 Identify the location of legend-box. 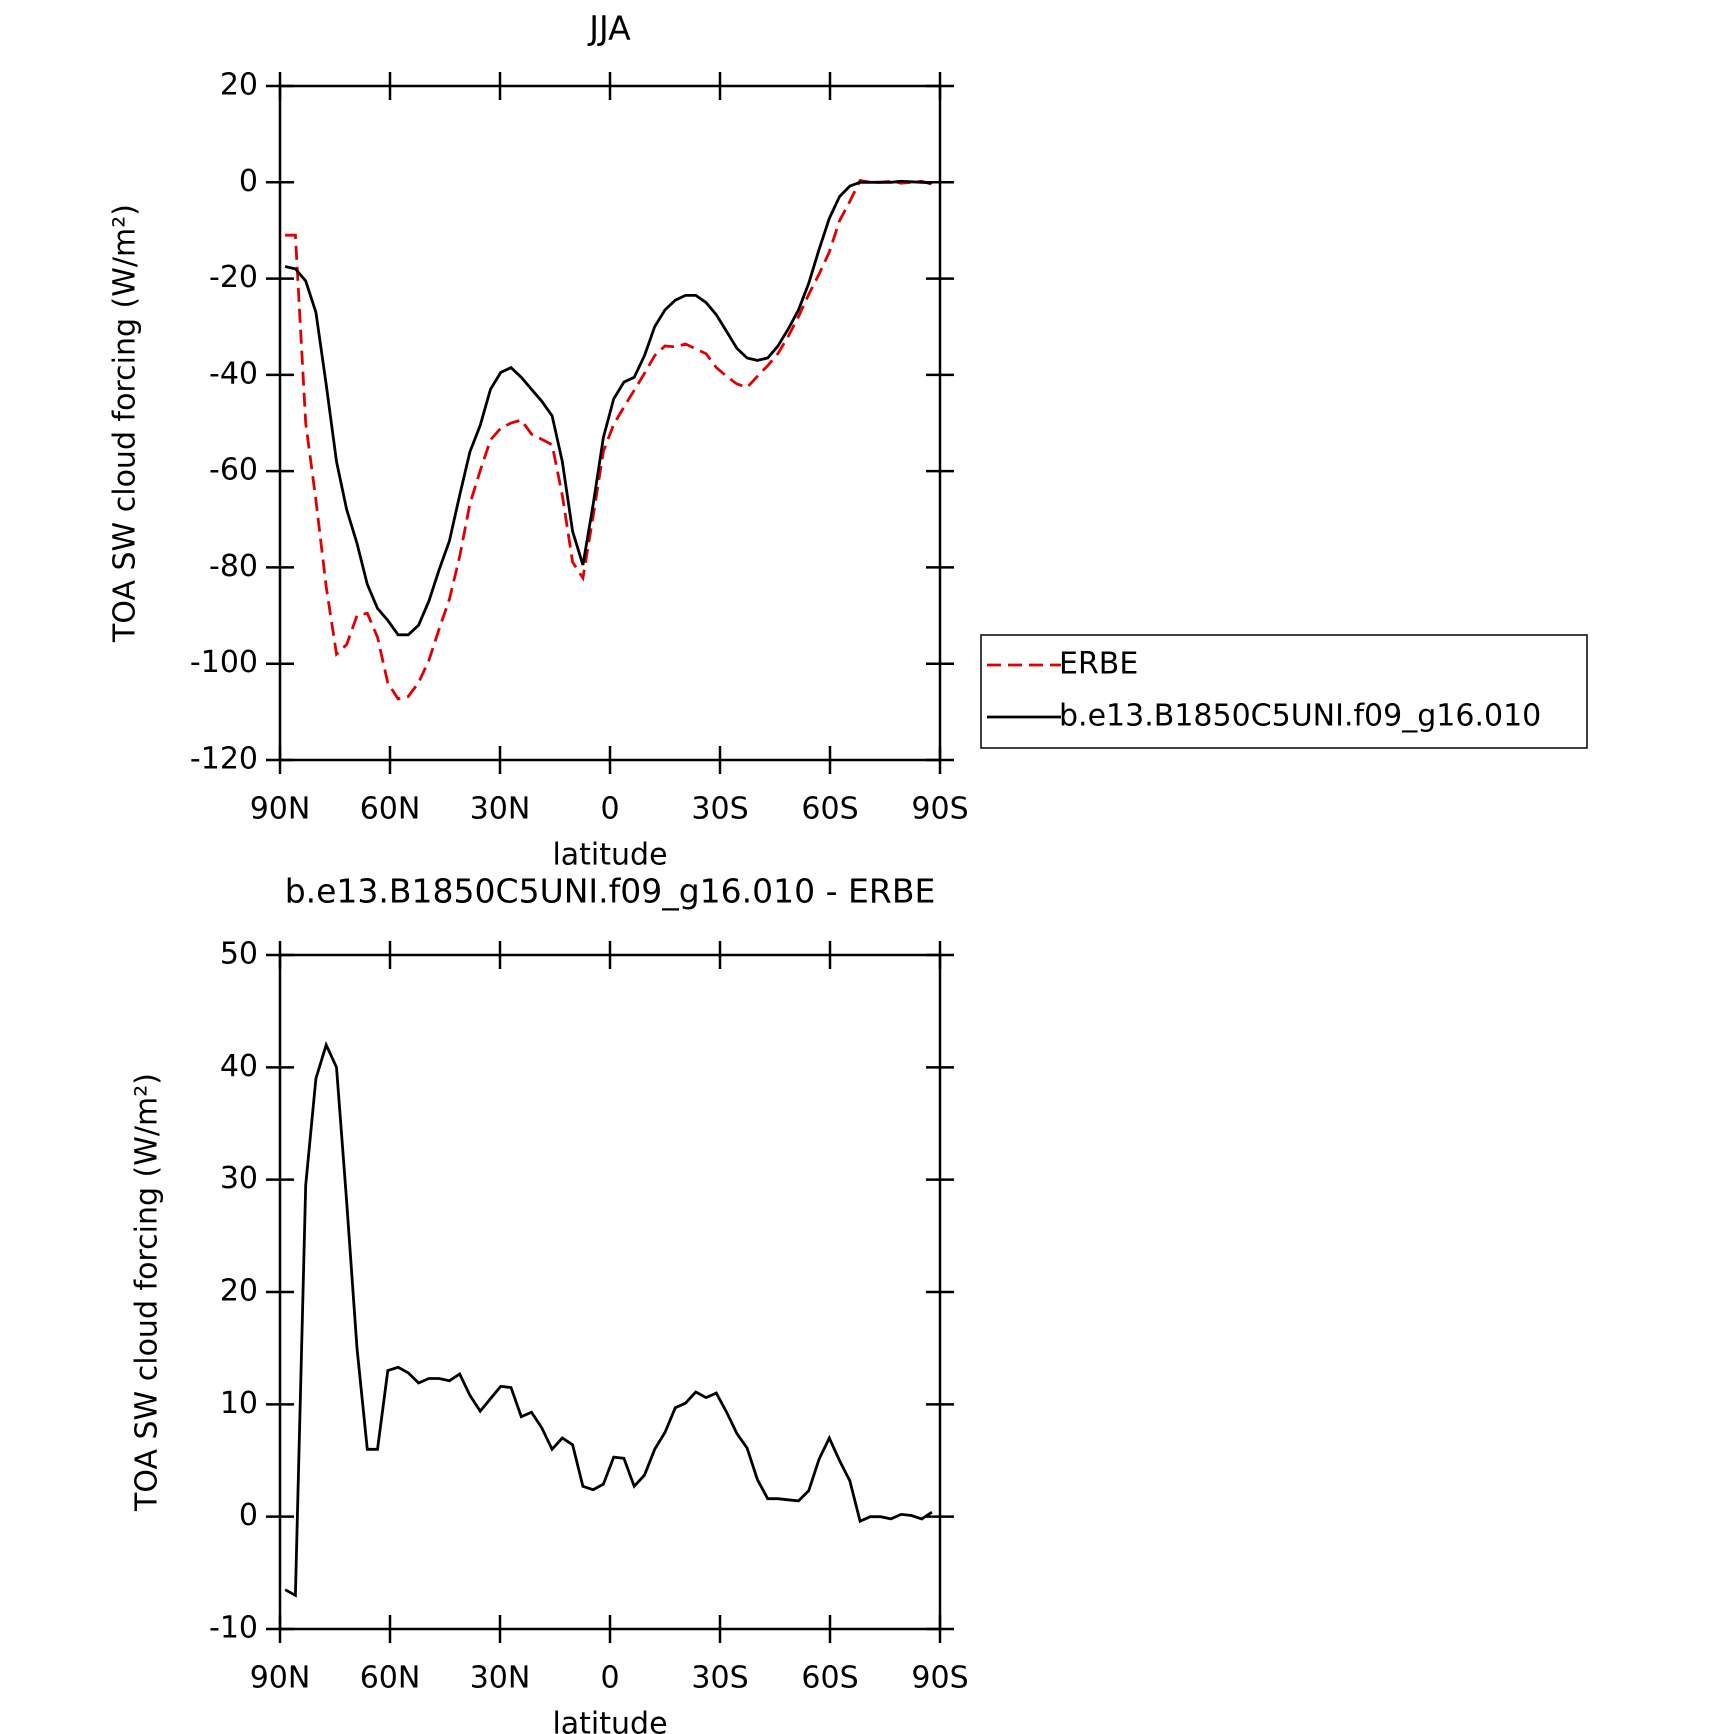
(1284, 691).